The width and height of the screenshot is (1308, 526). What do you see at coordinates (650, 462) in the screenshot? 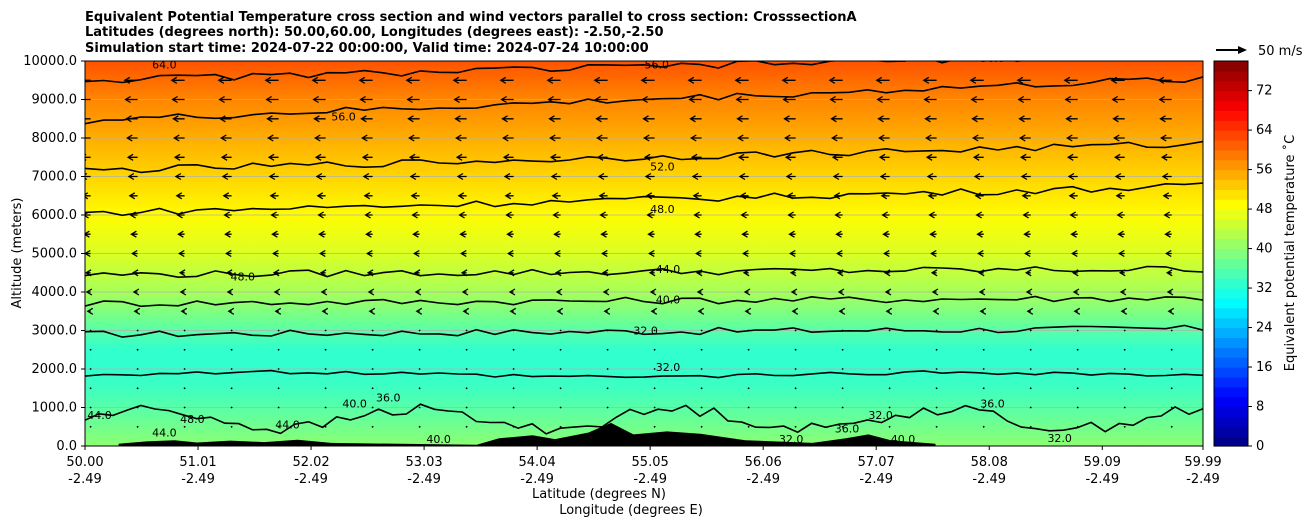
I see `x-tick-lat-label-5: 55.05` at bounding box center [650, 462].